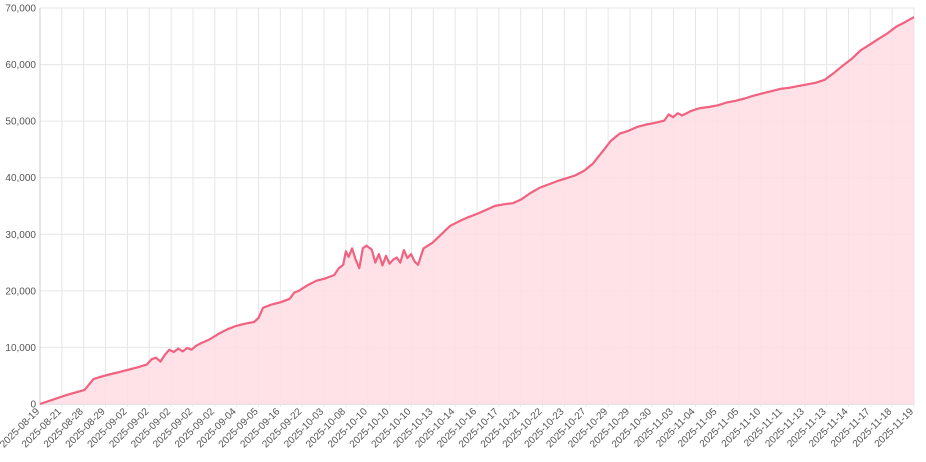 The width and height of the screenshot is (926, 462). I want to click on y-tick-label: 30,000, so click(20, 235).